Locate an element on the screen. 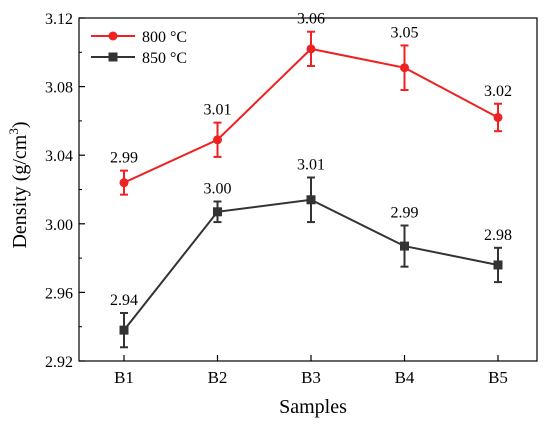 The width and height of the screenshot is (550, 424). y-axis-label-end: ) is located at coordinates (20, 124).